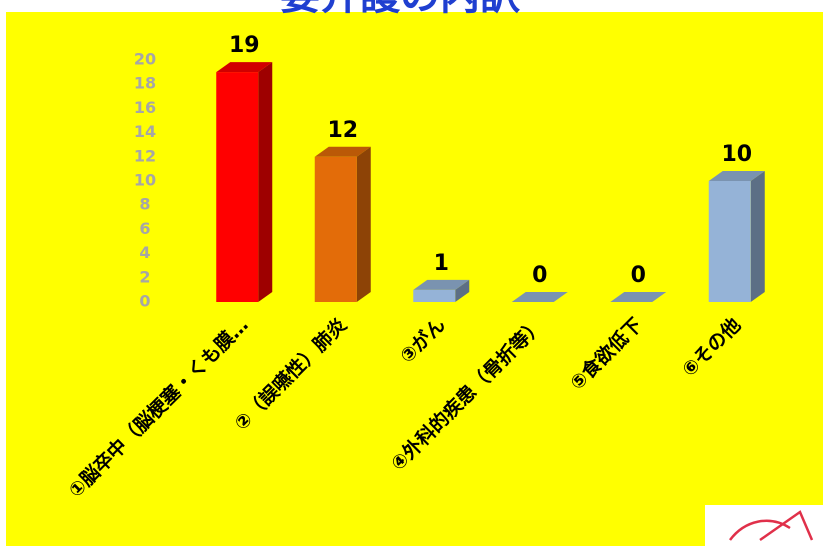 This screenshot has height=546, width=823. Describe the element at coordinates (342, 130) in the screenshot. I see `value-label: 12` at that location.